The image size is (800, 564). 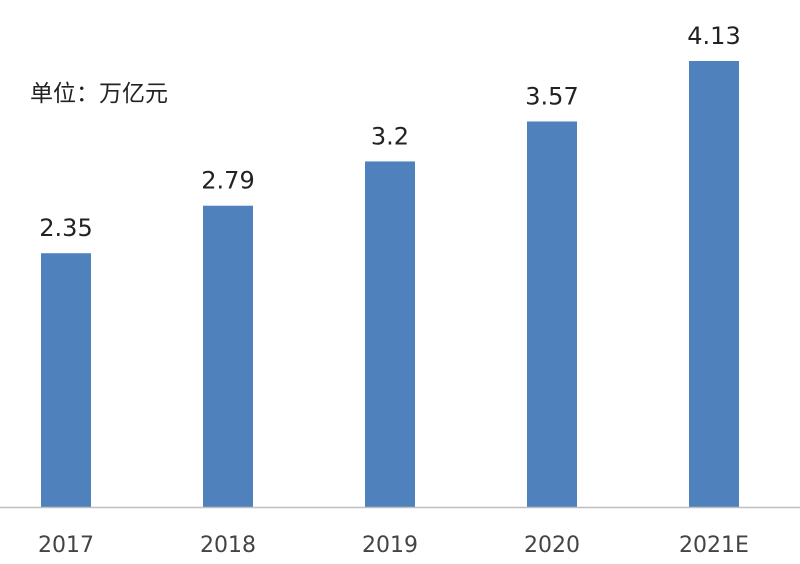 What do you see at coordinates (99, 94) in the screenshot?
I see `unit-label: 单位：万亿元` at bounding box center [99, 94].